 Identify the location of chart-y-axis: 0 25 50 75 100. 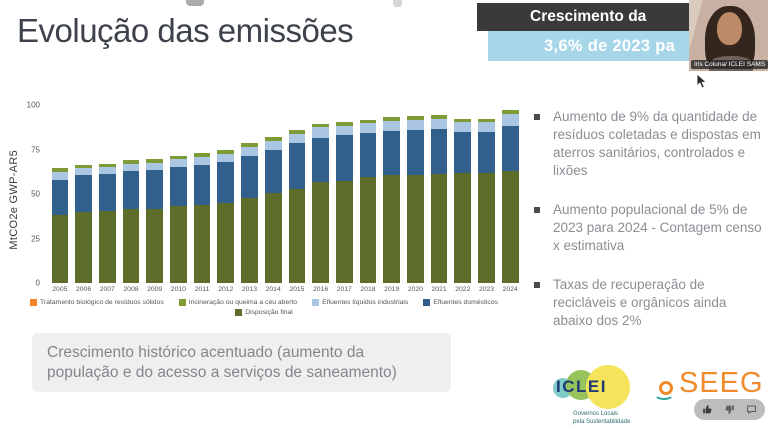
(21, 194).